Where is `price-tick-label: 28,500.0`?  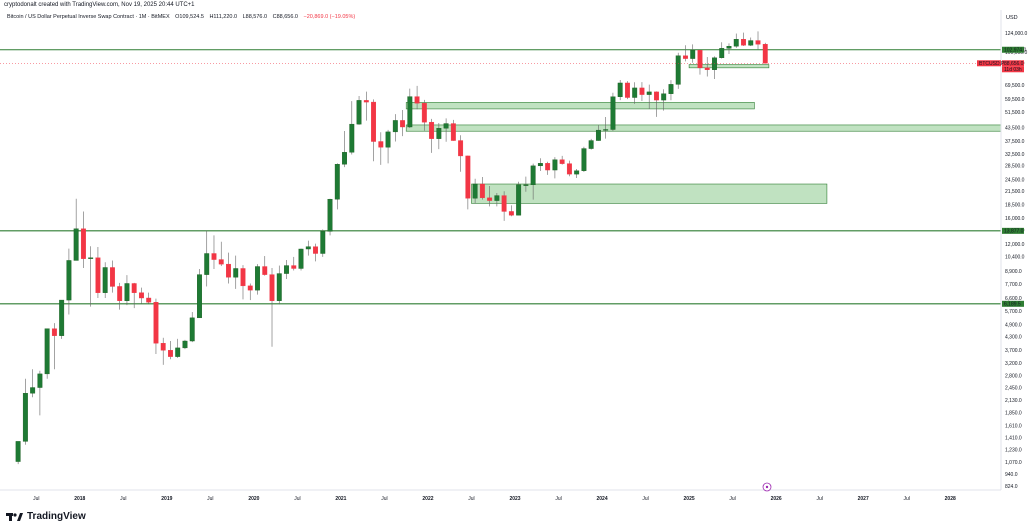 price-tick-label: 28,500.0 is located at coordinates (1015, 167).